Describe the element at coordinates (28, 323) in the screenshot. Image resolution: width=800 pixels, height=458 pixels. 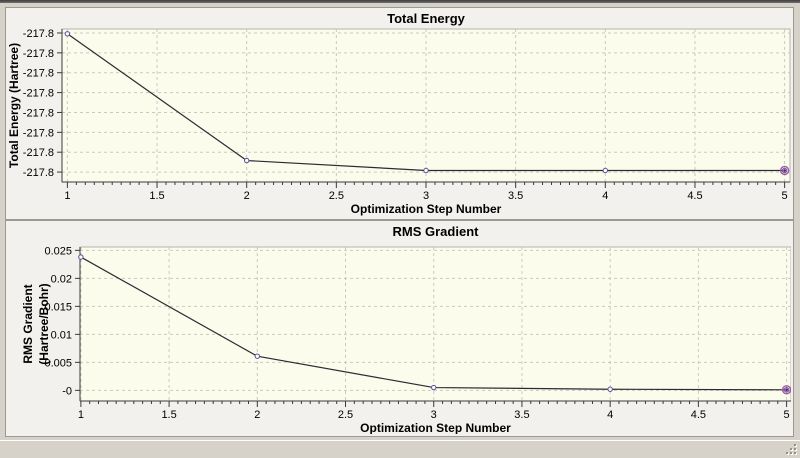
I see `y-axis-label: RMS Gradient` at that location.